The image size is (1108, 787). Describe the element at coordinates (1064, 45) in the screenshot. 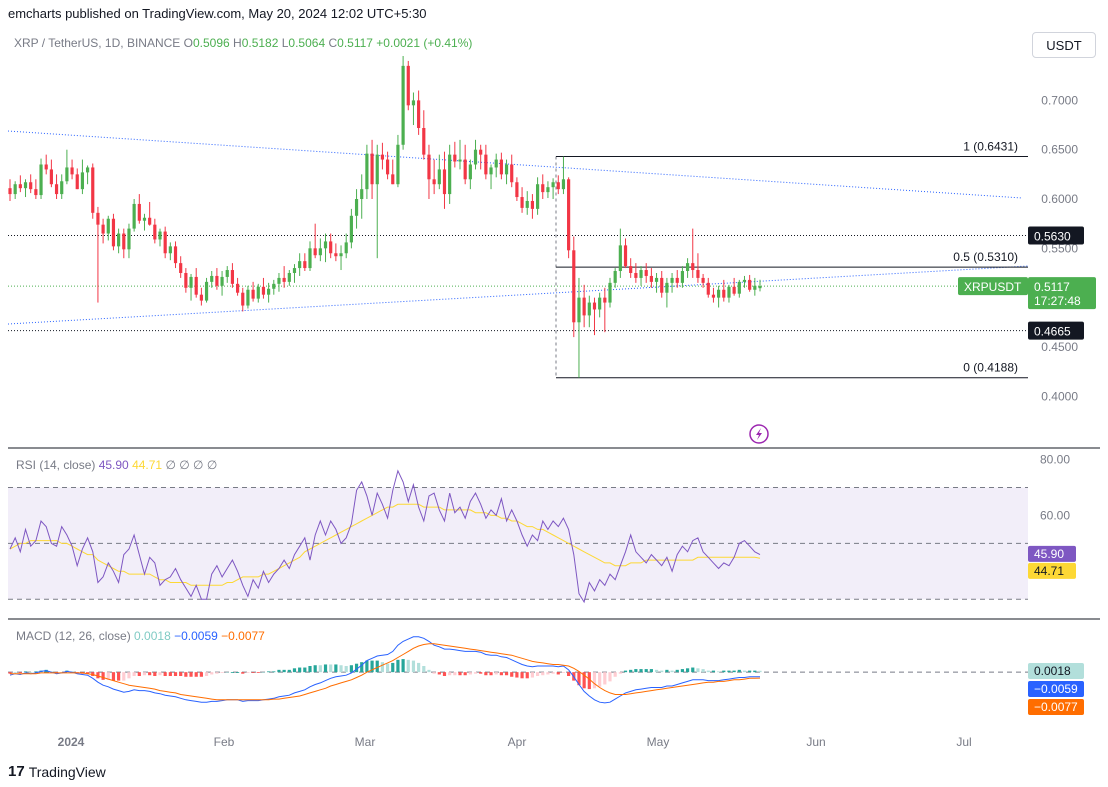

I see `currency-button: USDT` at that location.